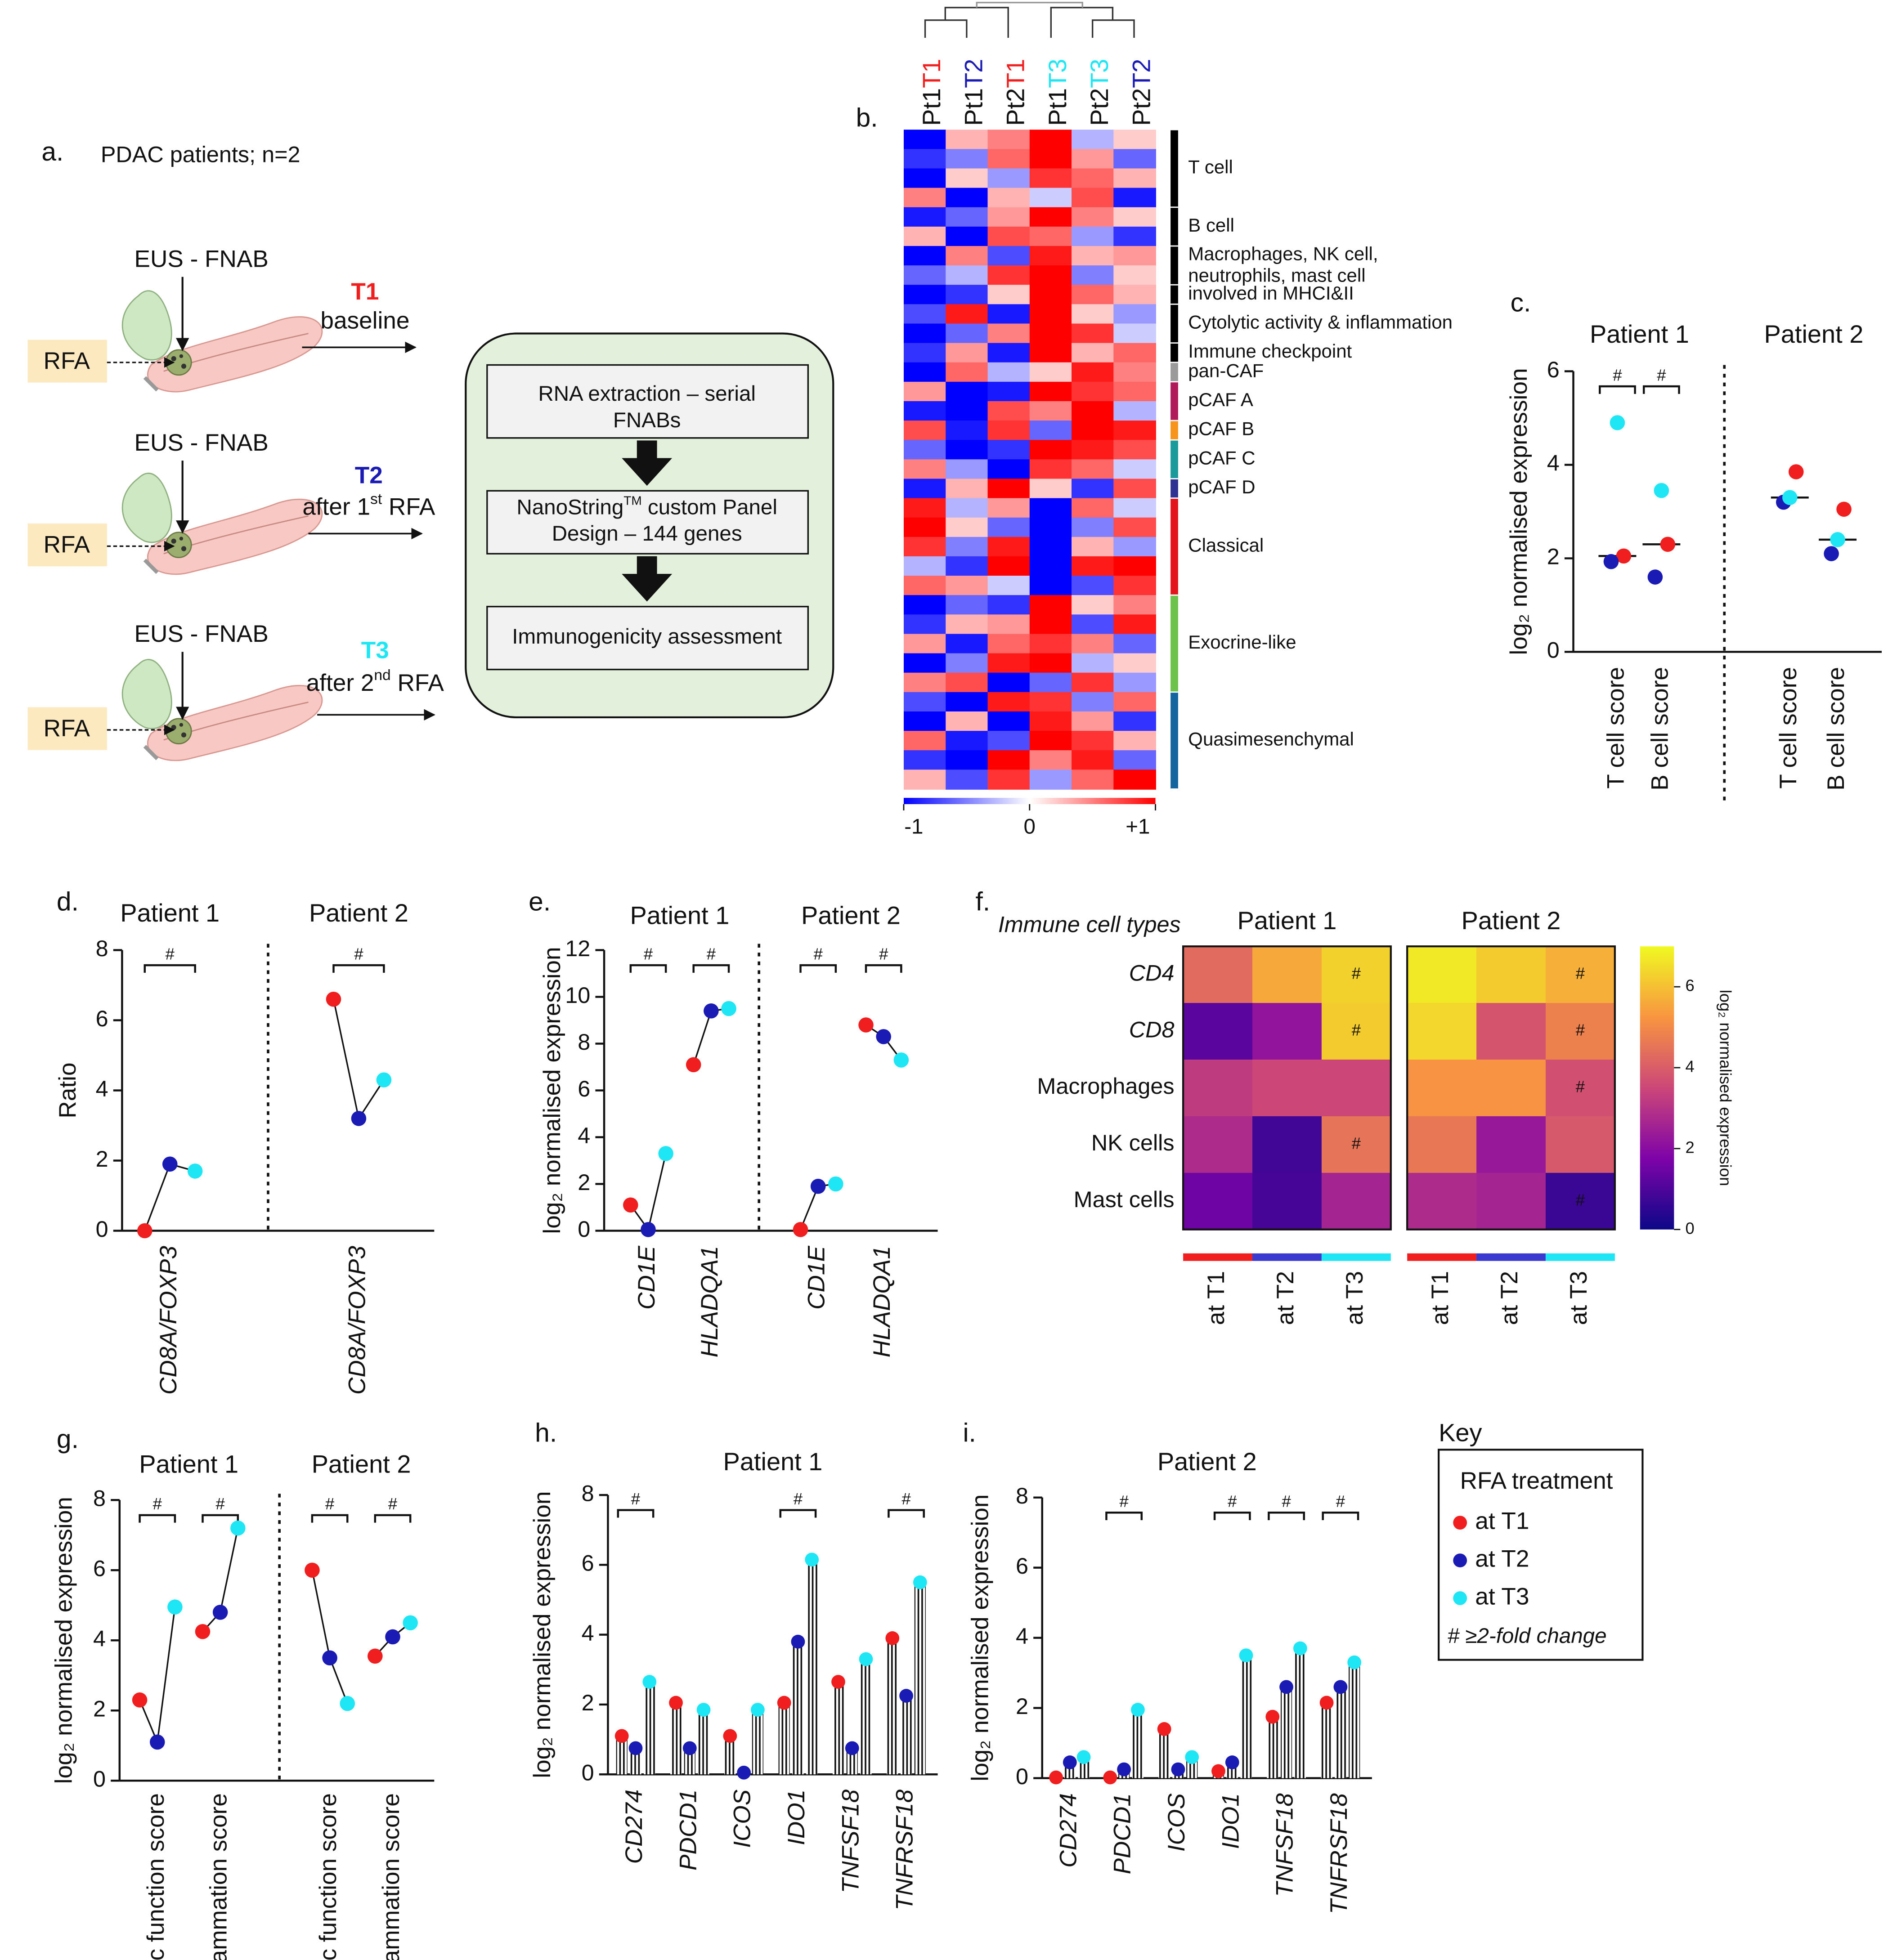  Describe the element at coordinates (1058, 107) in the screenshot. I see `column-patient: Pt1` at that location.